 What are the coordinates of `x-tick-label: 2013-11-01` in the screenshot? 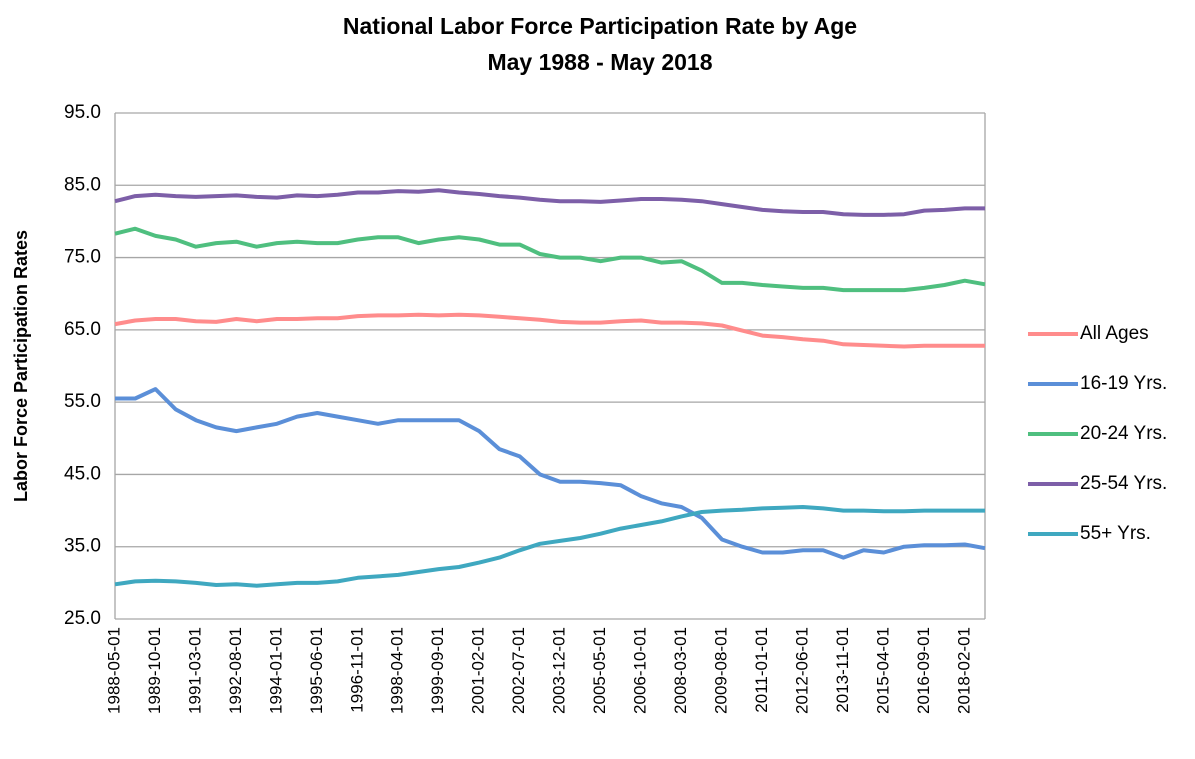 It's located at (842, 670).